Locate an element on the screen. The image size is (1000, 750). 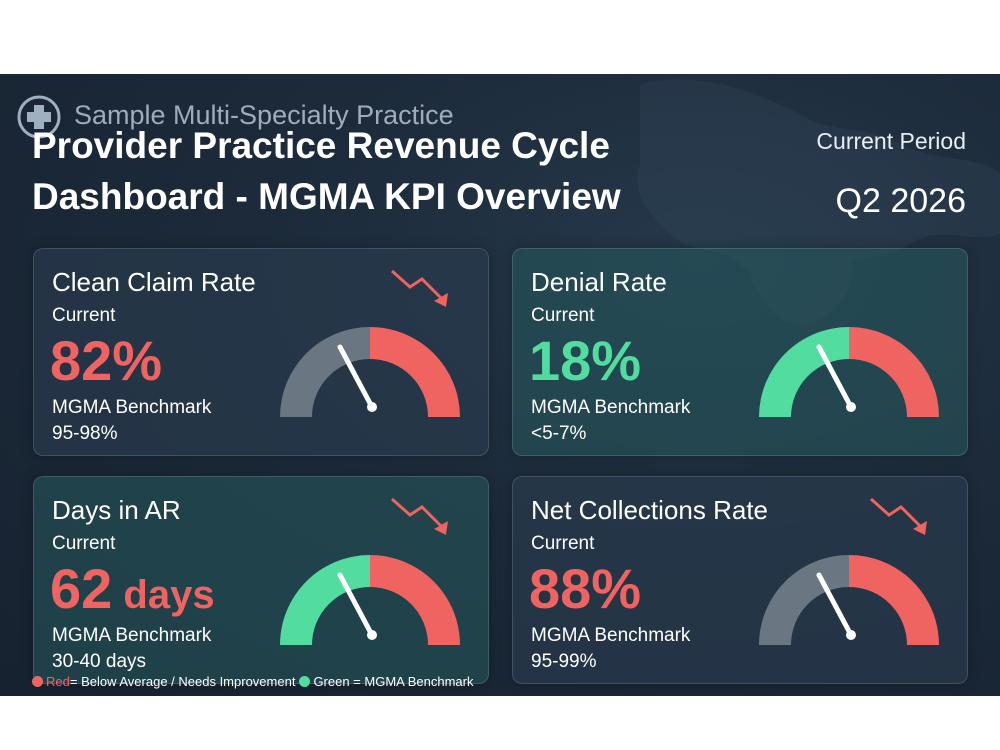
benchmark-value: 30-40 days is located at coordinates (99, 661).